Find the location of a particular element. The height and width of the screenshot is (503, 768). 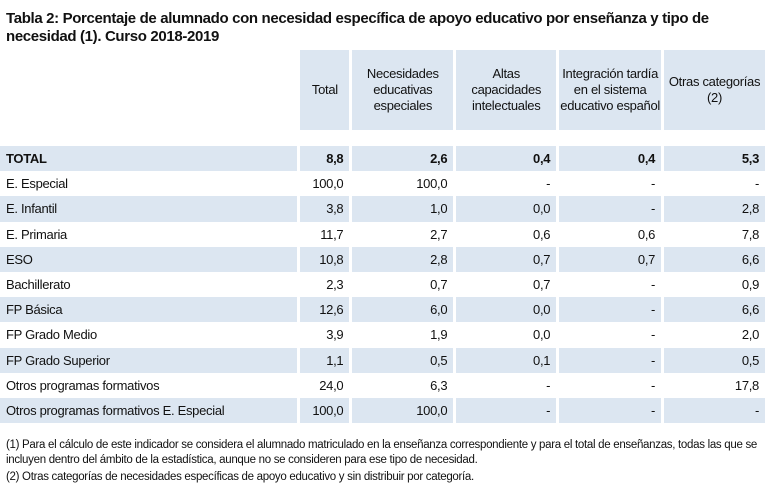

cell-value: 2,0 is located at coordinates (750, 335).